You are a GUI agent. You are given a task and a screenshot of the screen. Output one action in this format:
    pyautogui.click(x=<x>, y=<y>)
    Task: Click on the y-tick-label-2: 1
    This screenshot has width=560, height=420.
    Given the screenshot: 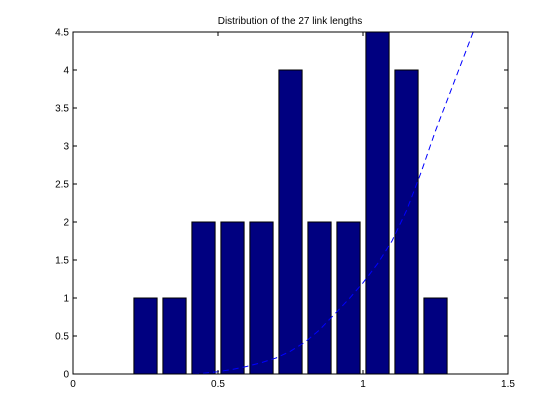 What is the action you would take?
    pyautogui.click(x=66, y=299)
    